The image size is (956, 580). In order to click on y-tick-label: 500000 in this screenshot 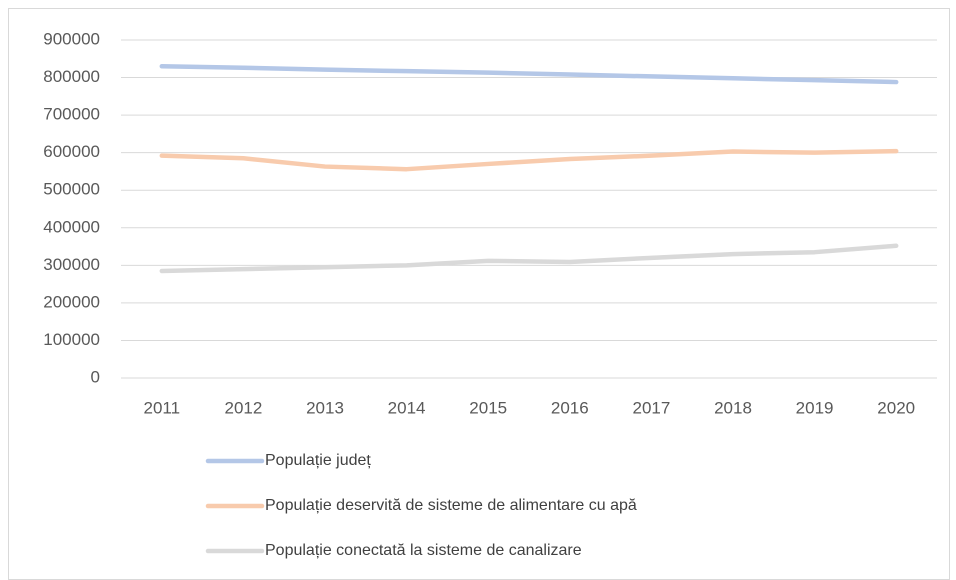, I will do `click(71, 189)`.